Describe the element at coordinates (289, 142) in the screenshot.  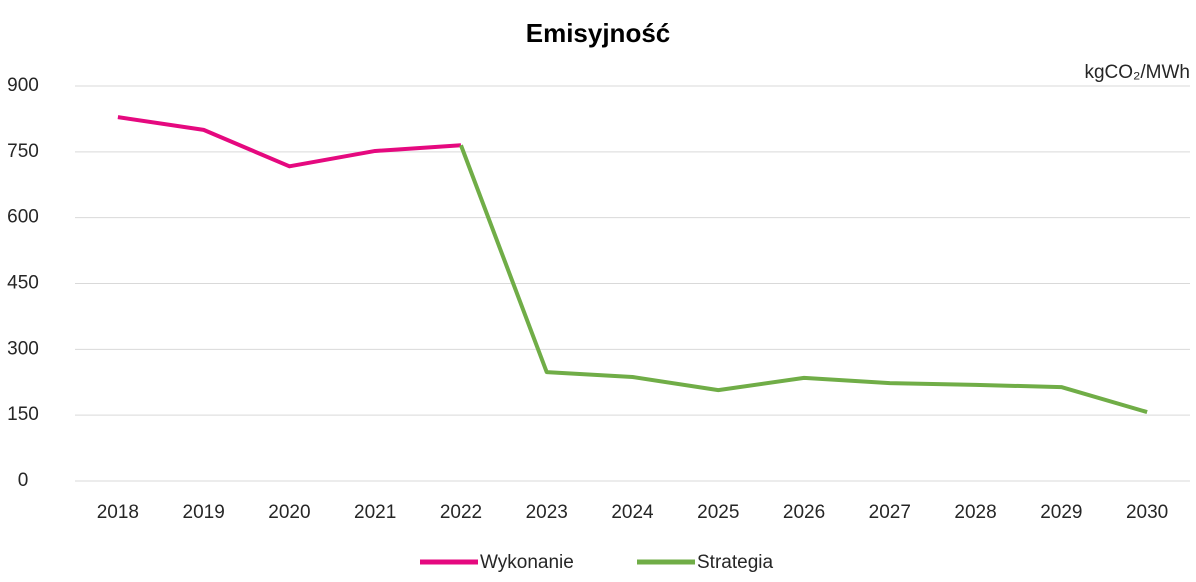
I see `series-line` at that location.